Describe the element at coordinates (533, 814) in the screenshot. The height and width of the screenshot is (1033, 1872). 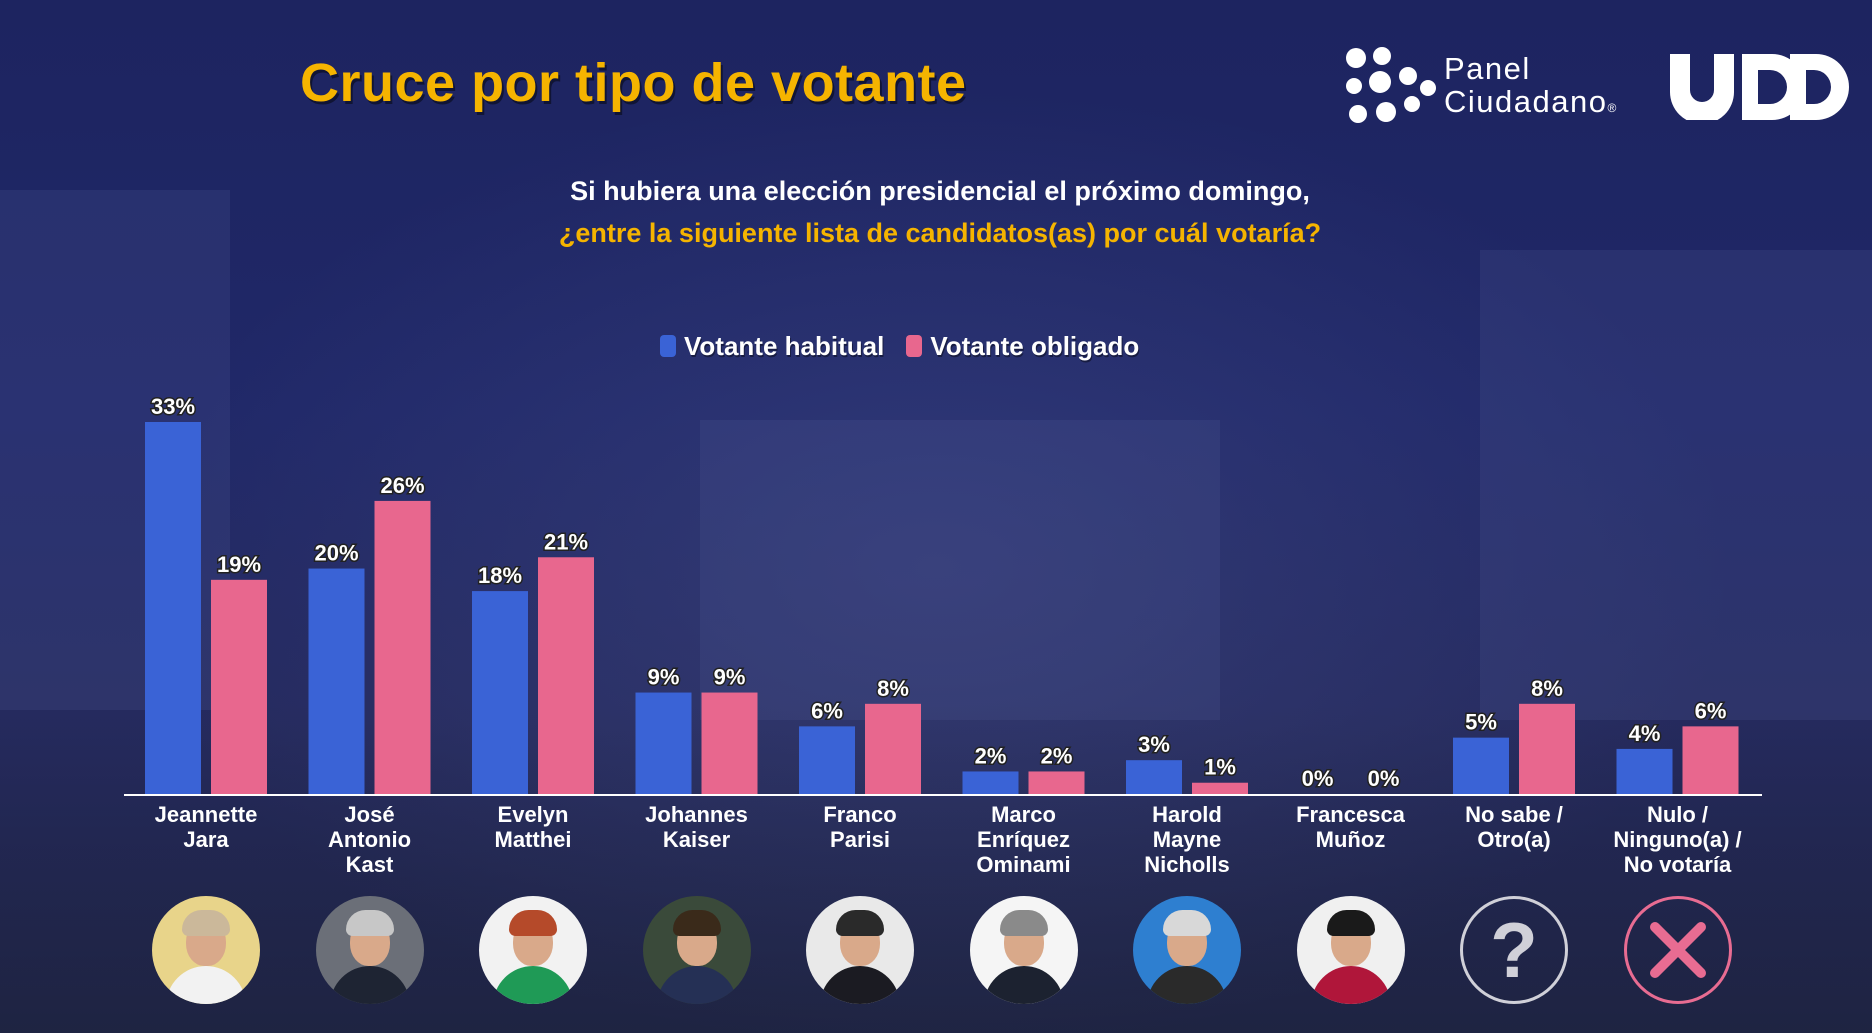
I see `category-label-line: Evelyn` at that location.